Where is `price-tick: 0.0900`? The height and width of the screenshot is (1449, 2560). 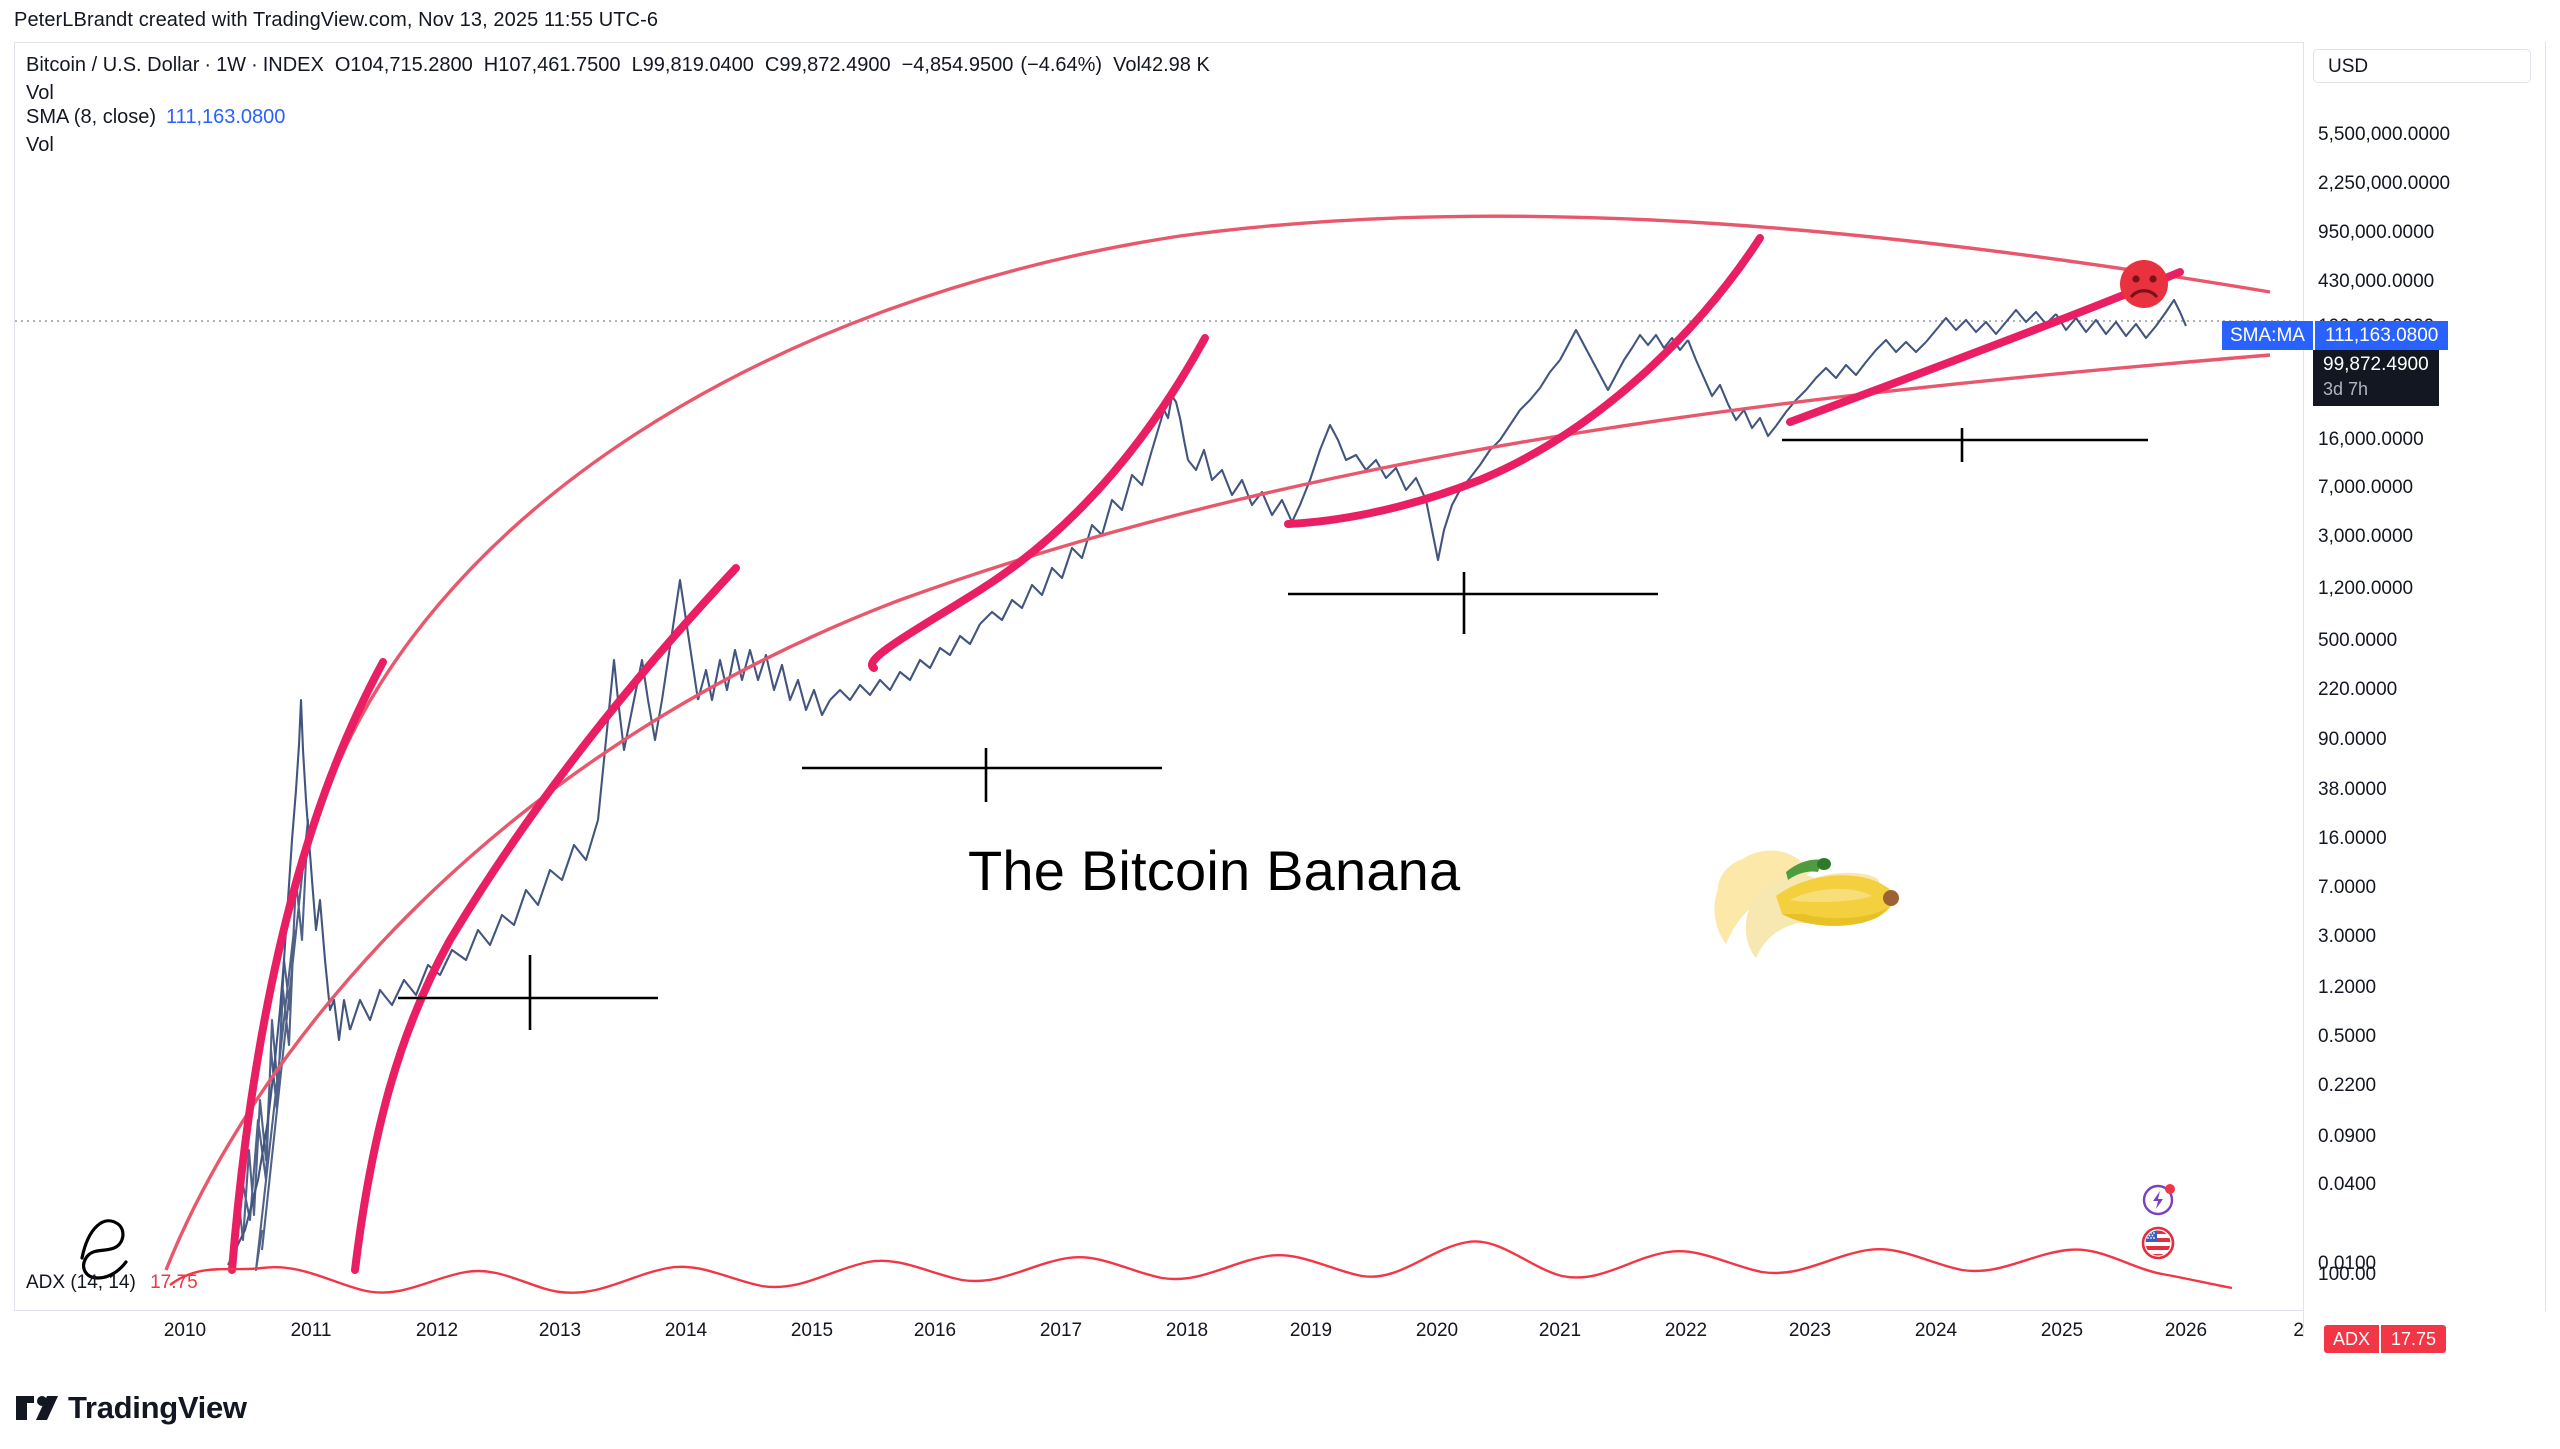
price-tick: 0.0900 is located at coordinates (2347, 1136).